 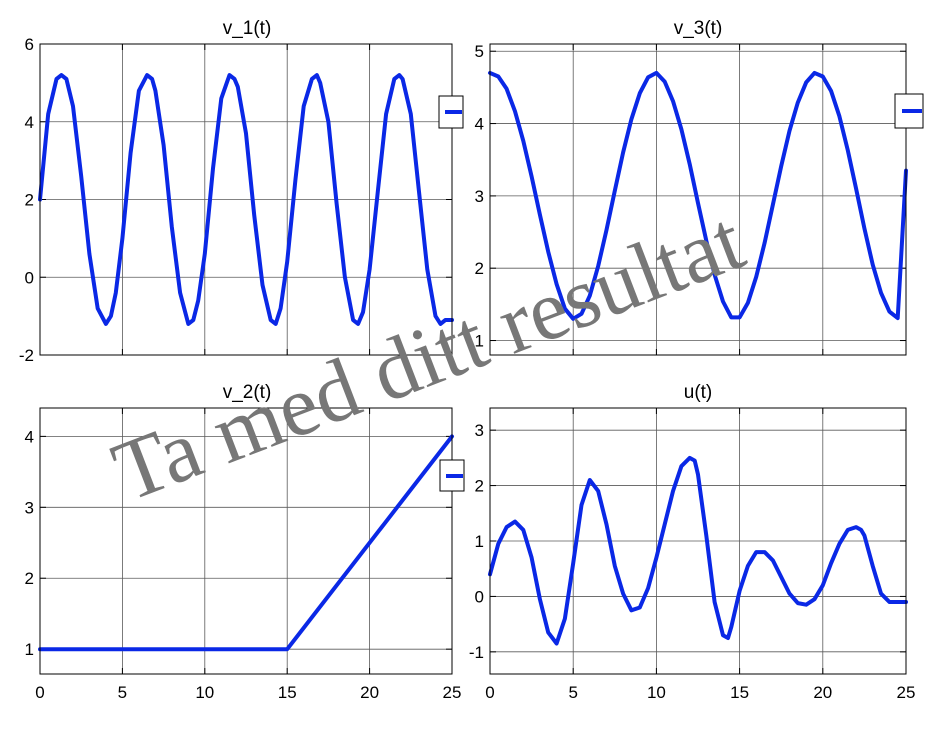 I want to click on legend-v1, so click(x=451, y=112).